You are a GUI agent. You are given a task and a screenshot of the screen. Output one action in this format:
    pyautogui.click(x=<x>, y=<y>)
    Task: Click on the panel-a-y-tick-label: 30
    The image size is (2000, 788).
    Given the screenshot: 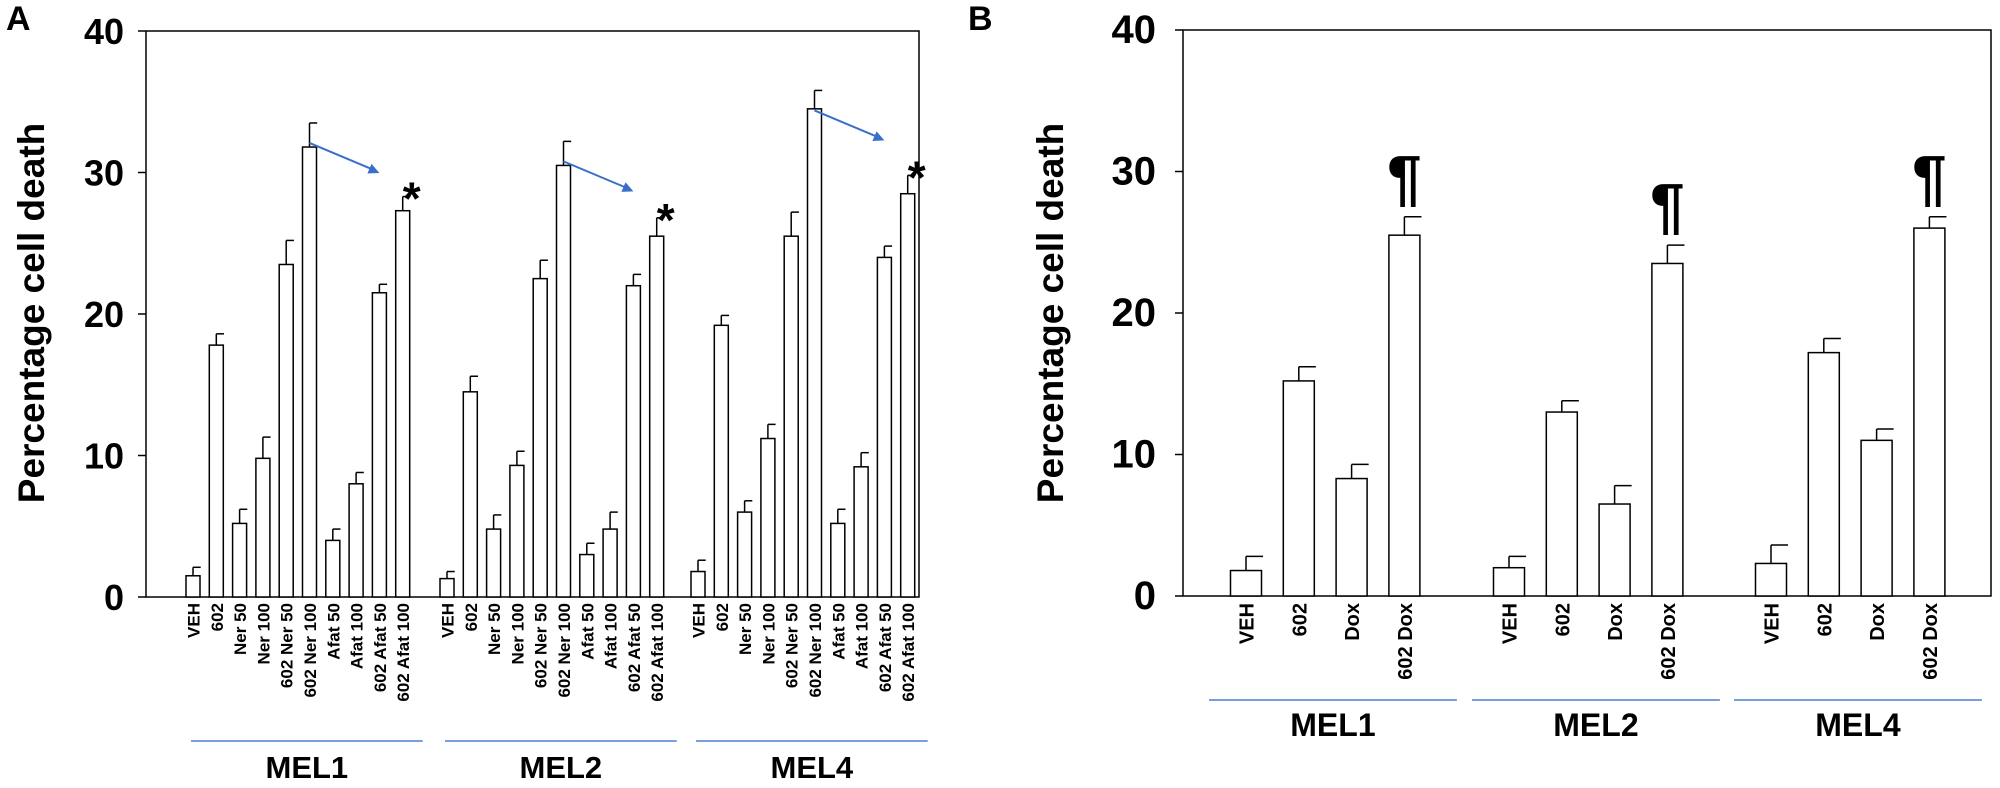 What is the action you would take?
    pyautogui.click(x=104, y=173)
    